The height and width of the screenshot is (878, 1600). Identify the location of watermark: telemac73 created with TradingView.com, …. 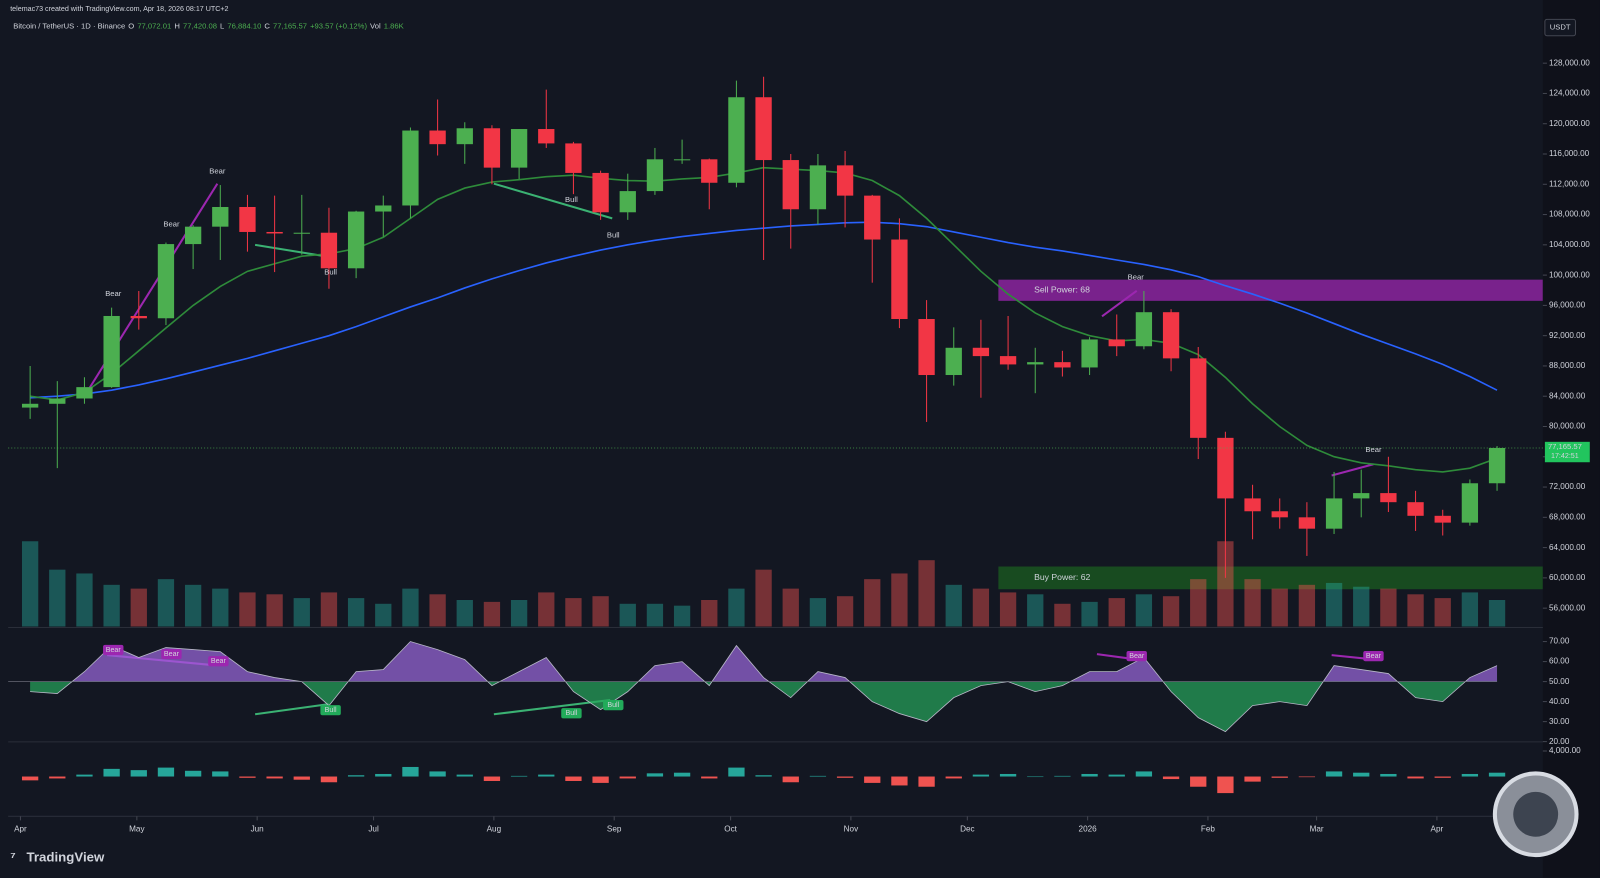
(119, 9).